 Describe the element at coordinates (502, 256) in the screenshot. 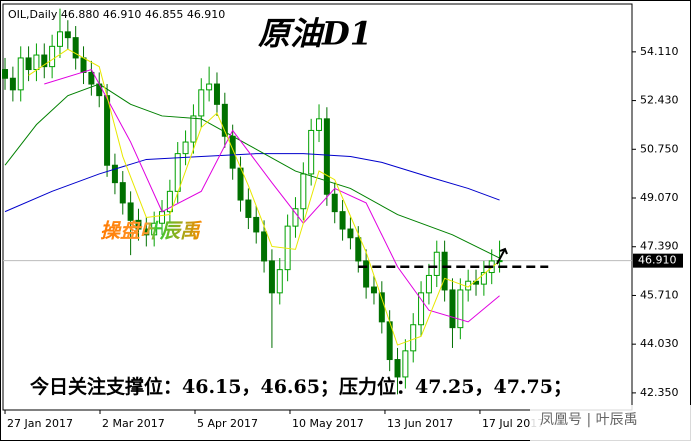

I see `arrow` at that location.